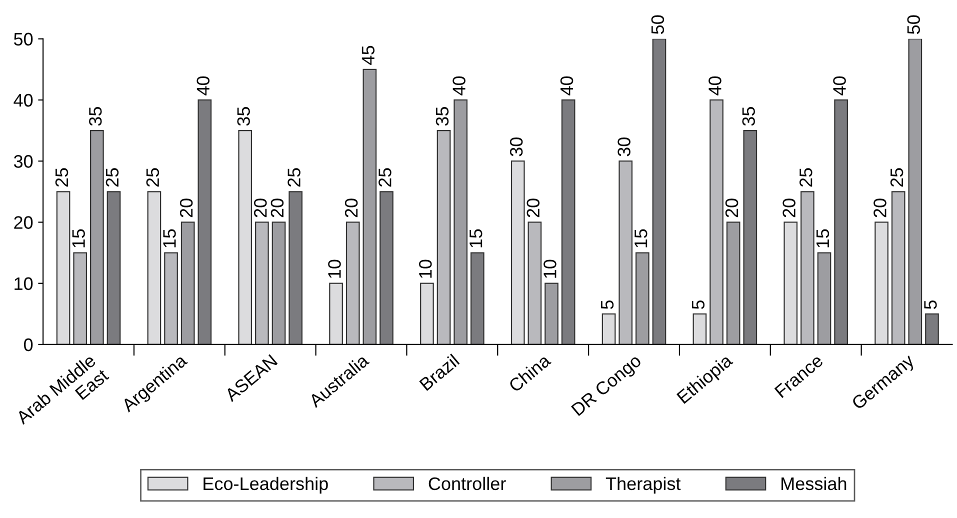 The width and height of the screenshot is (957, 518). Describe the element at coordinates (28, 345) in the screenshot. I see `y-tick-label: 0` at that location.